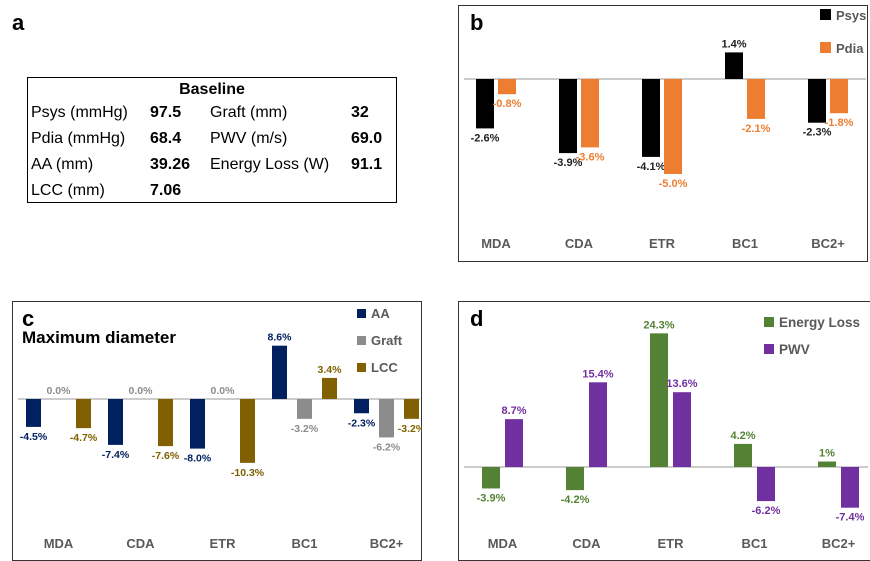 The width and height of the screenshot is (870, 561). Describe the element at coordinates (410, 429) in the screenshot. I see `data-label: -3.2%` at that location.